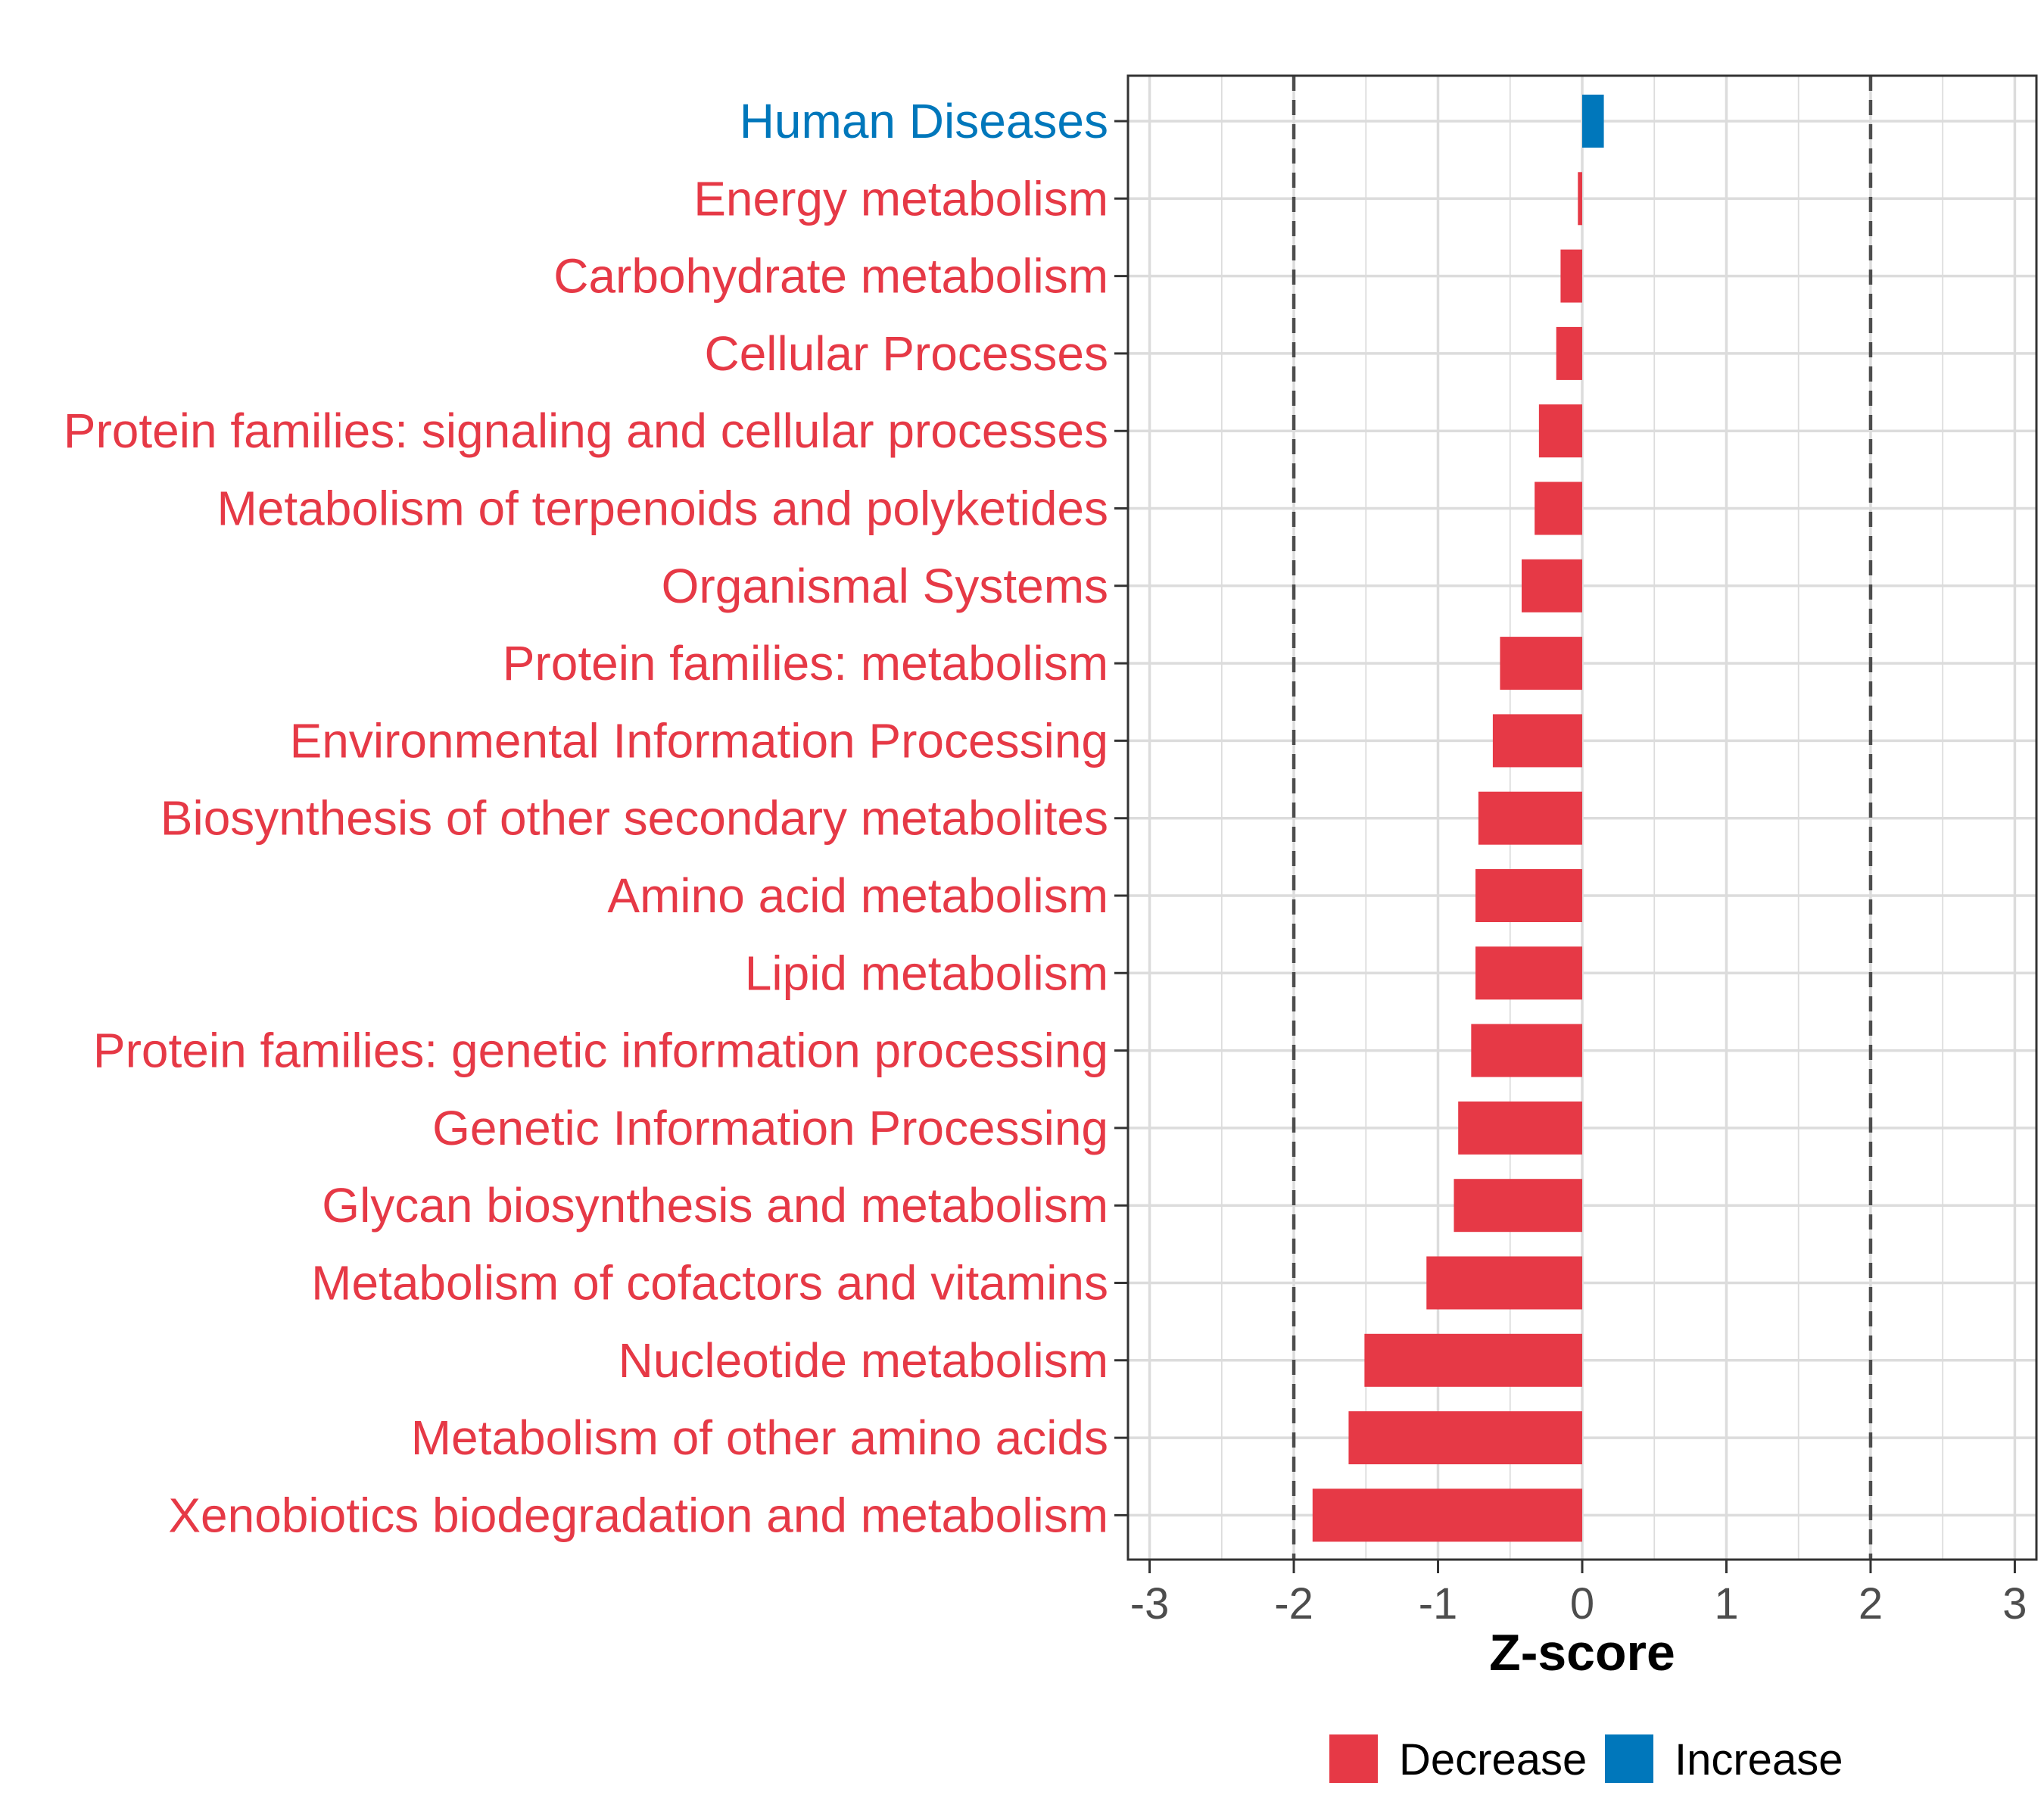 This screenshot has height=1817, width=2044. What do you see at coordinates (1293, 1603) in the screenshot?
I see `x-tick-label: -2` at bounding box center [1293, 1603].